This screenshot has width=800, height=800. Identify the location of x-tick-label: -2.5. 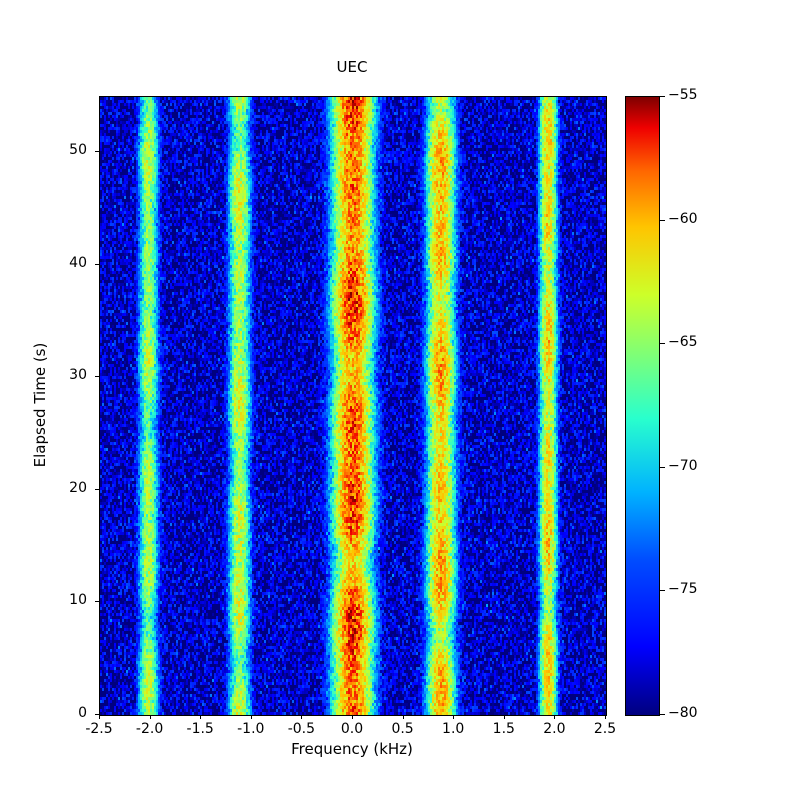
(99, 729).